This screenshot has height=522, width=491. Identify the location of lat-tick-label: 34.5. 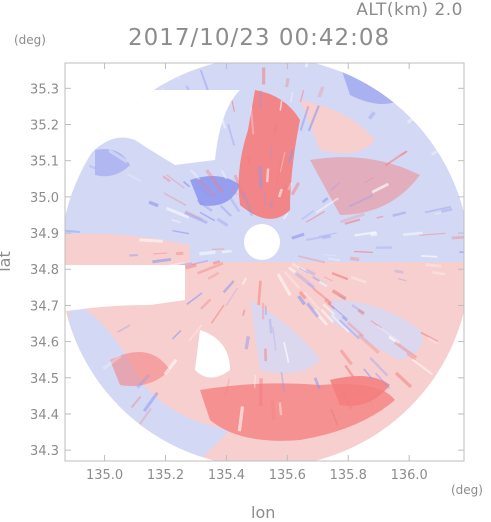
(44, 379).